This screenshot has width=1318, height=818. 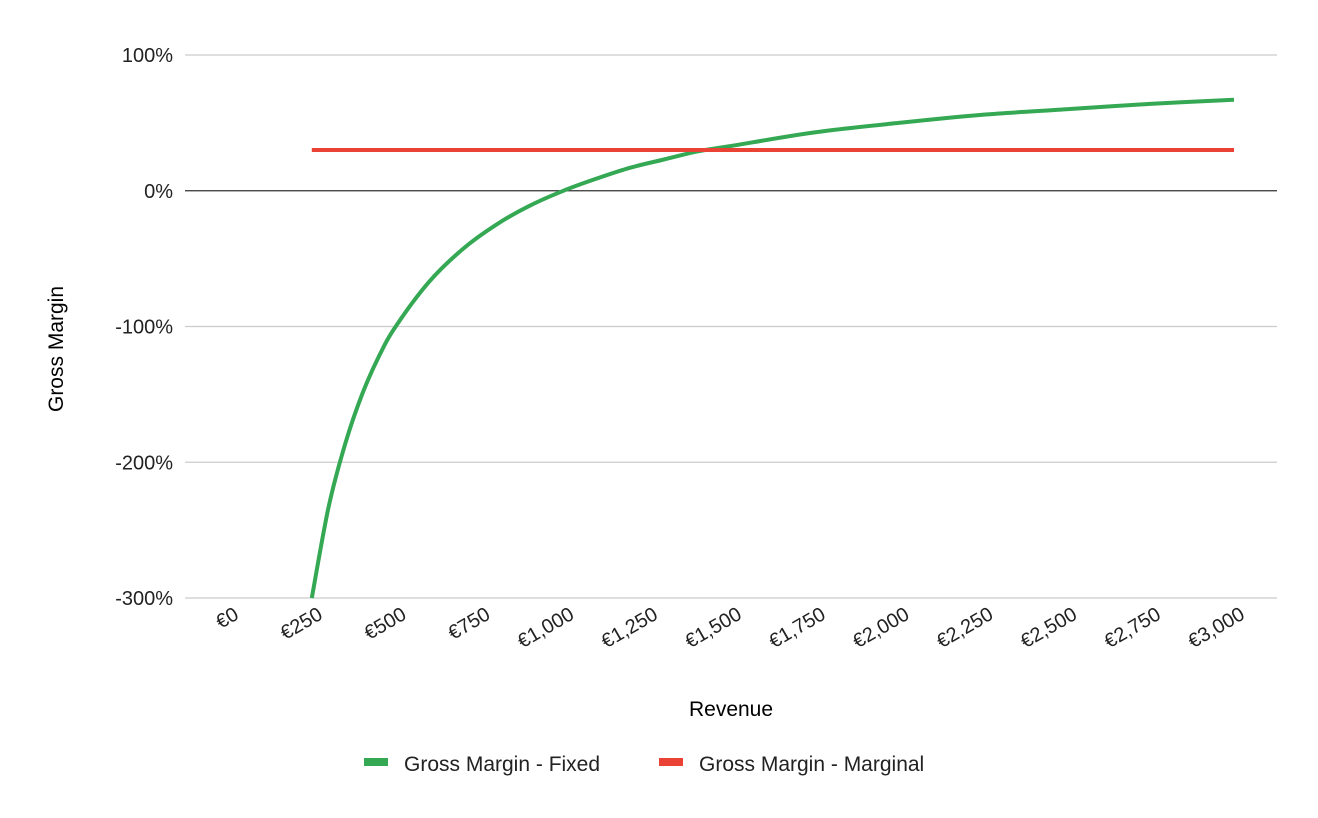 What do you see at coordinates (227, 618) in the screenshot?
I see `x-tick-label: €0` at bounding box center [227, 618].